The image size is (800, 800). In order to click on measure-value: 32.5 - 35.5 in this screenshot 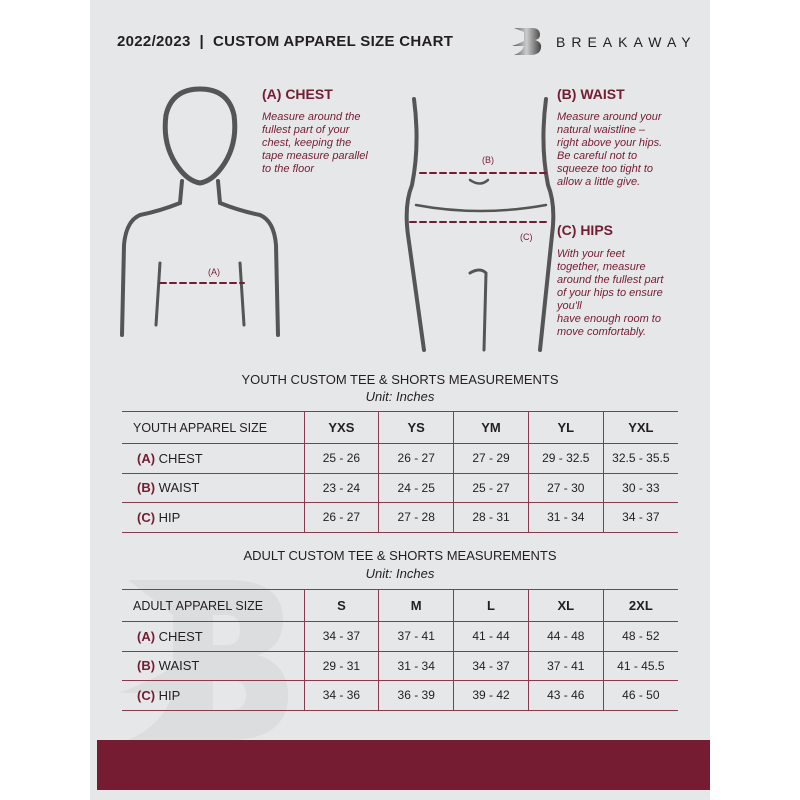, I will do `click(640, 458)`.